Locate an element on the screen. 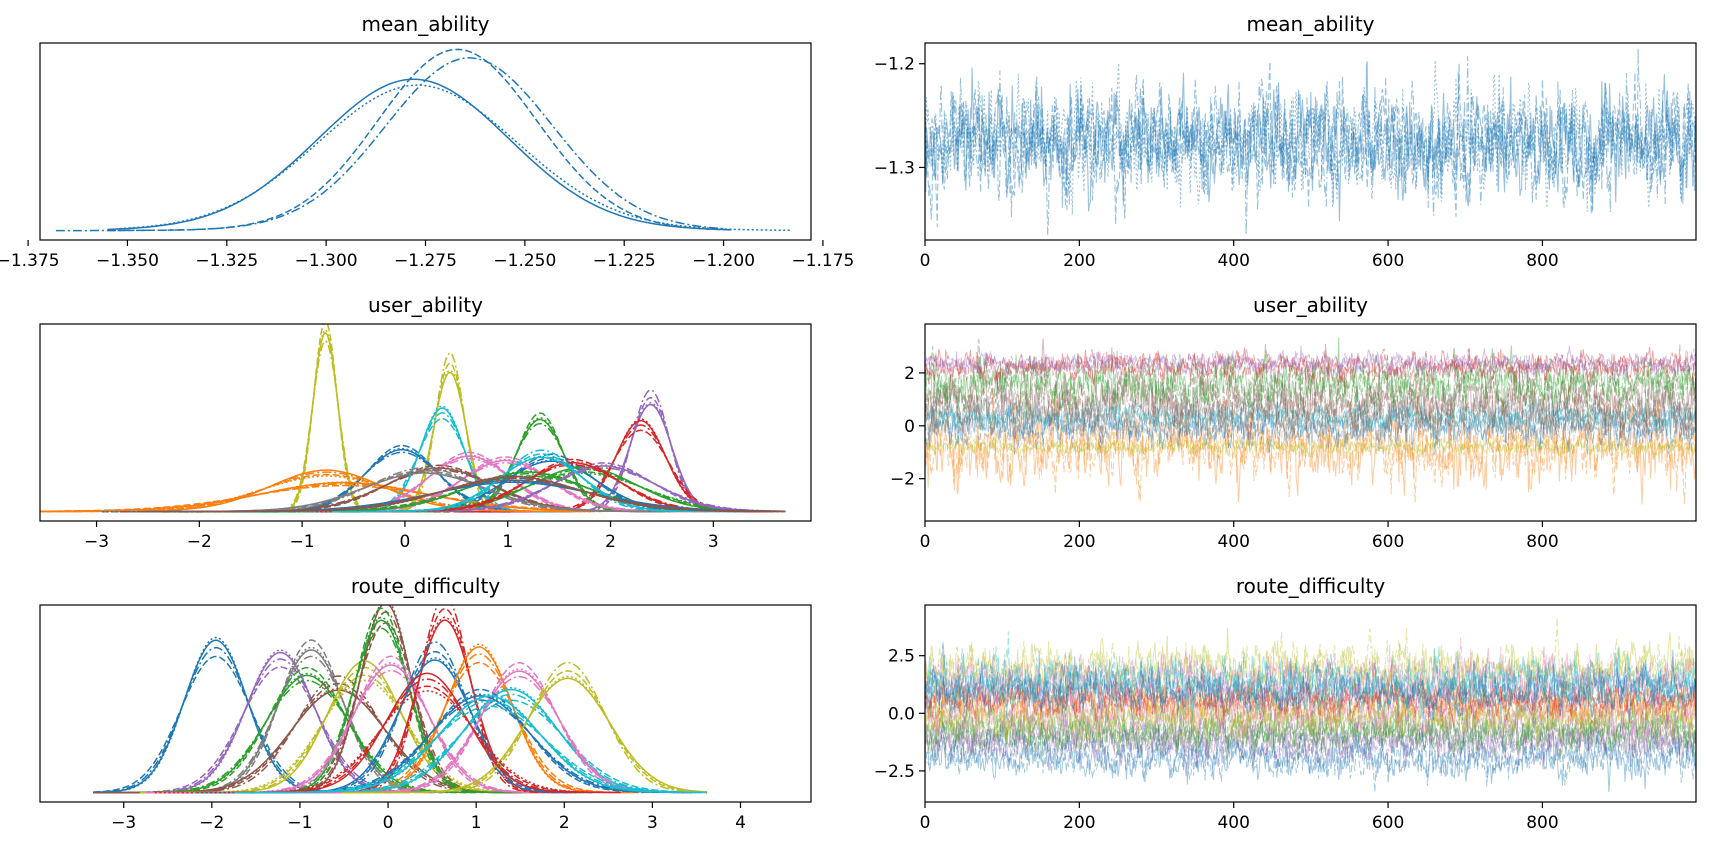 The height and width of the screenshot is (850, 1711). panel-title: user_ability is located at coordinates (425, 305).